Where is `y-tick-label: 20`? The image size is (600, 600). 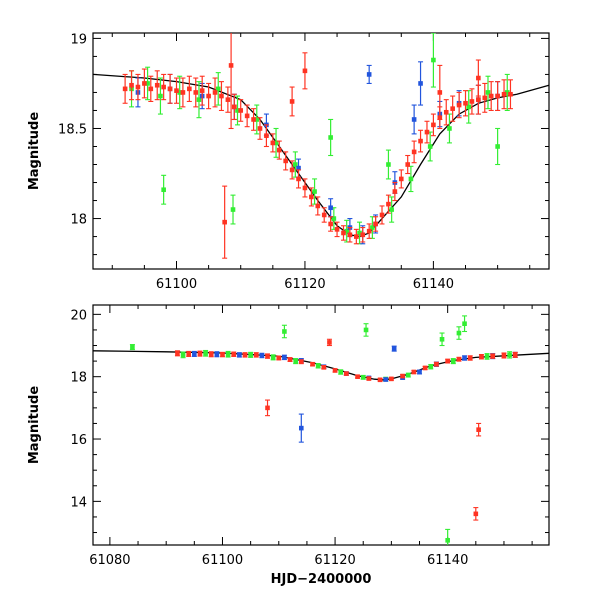 y-tick-label: 20 is located at coordinates (78, 315).